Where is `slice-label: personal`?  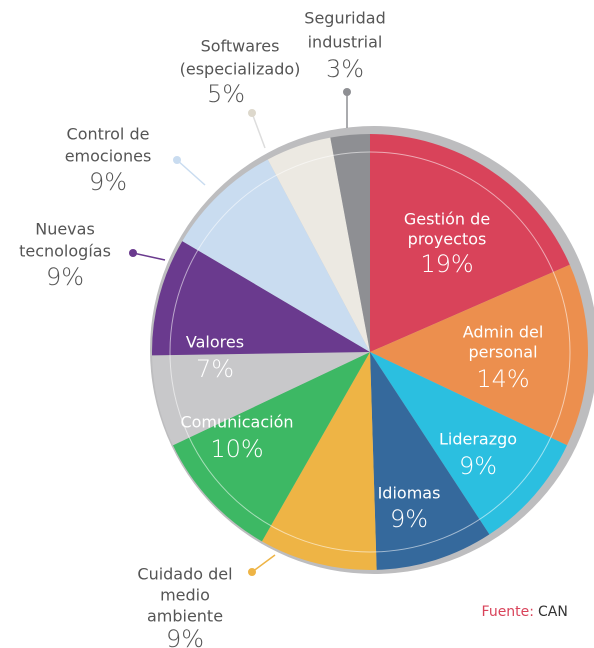 slice-label: personal is located at coordinates (502, 352).